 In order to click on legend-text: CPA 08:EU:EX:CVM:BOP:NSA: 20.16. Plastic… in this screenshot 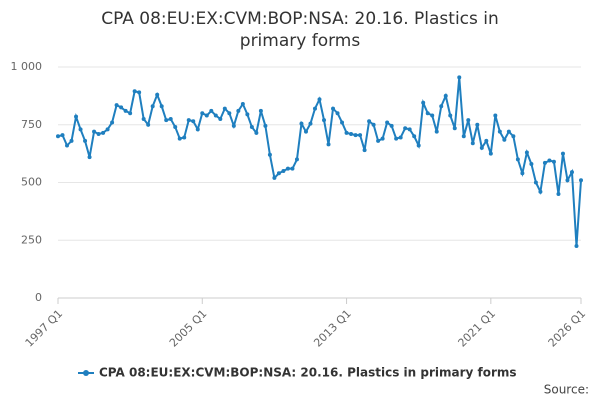, I will do `click(308, 373)`.